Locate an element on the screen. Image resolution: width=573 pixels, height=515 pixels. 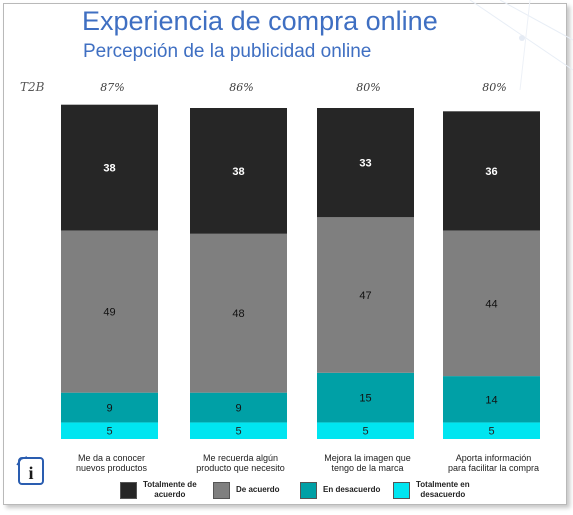
data-label: 47 is located at coordinates (365, 296).